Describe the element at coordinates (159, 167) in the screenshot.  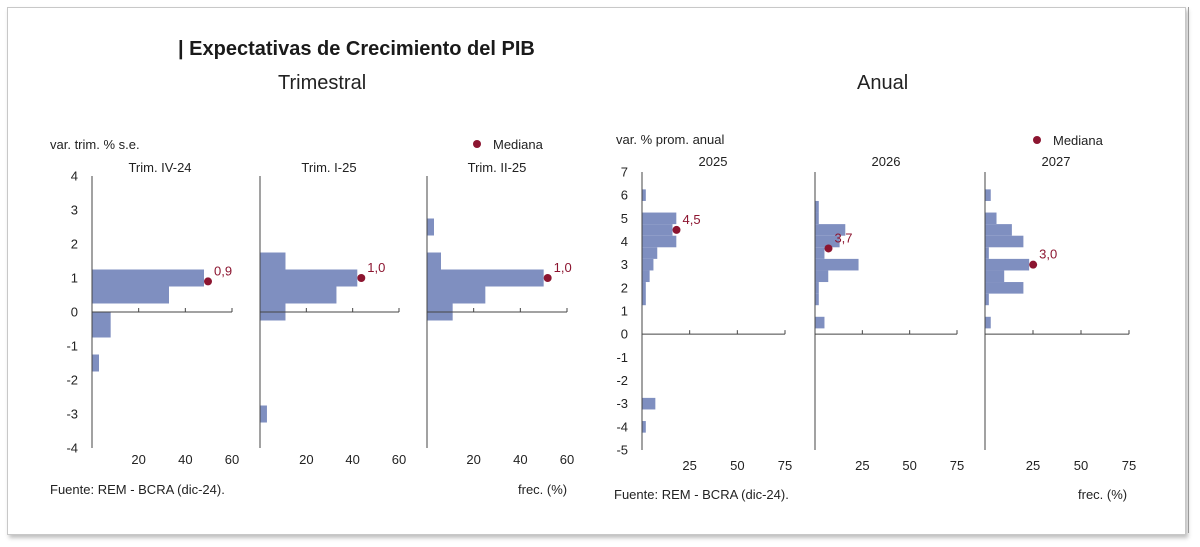
I see `panel-title: Trim. IV-24` at that location.